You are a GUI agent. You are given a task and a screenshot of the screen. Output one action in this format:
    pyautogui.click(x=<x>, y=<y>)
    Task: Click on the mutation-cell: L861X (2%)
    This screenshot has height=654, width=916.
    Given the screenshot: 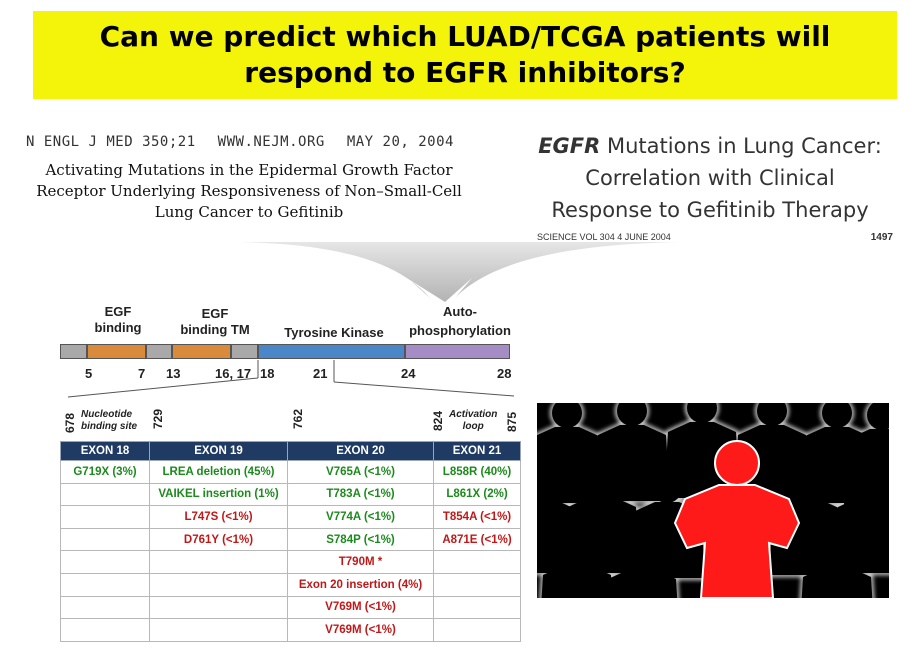 What is the action you would take?
    pyautogui.click(x=477, y=494)
    